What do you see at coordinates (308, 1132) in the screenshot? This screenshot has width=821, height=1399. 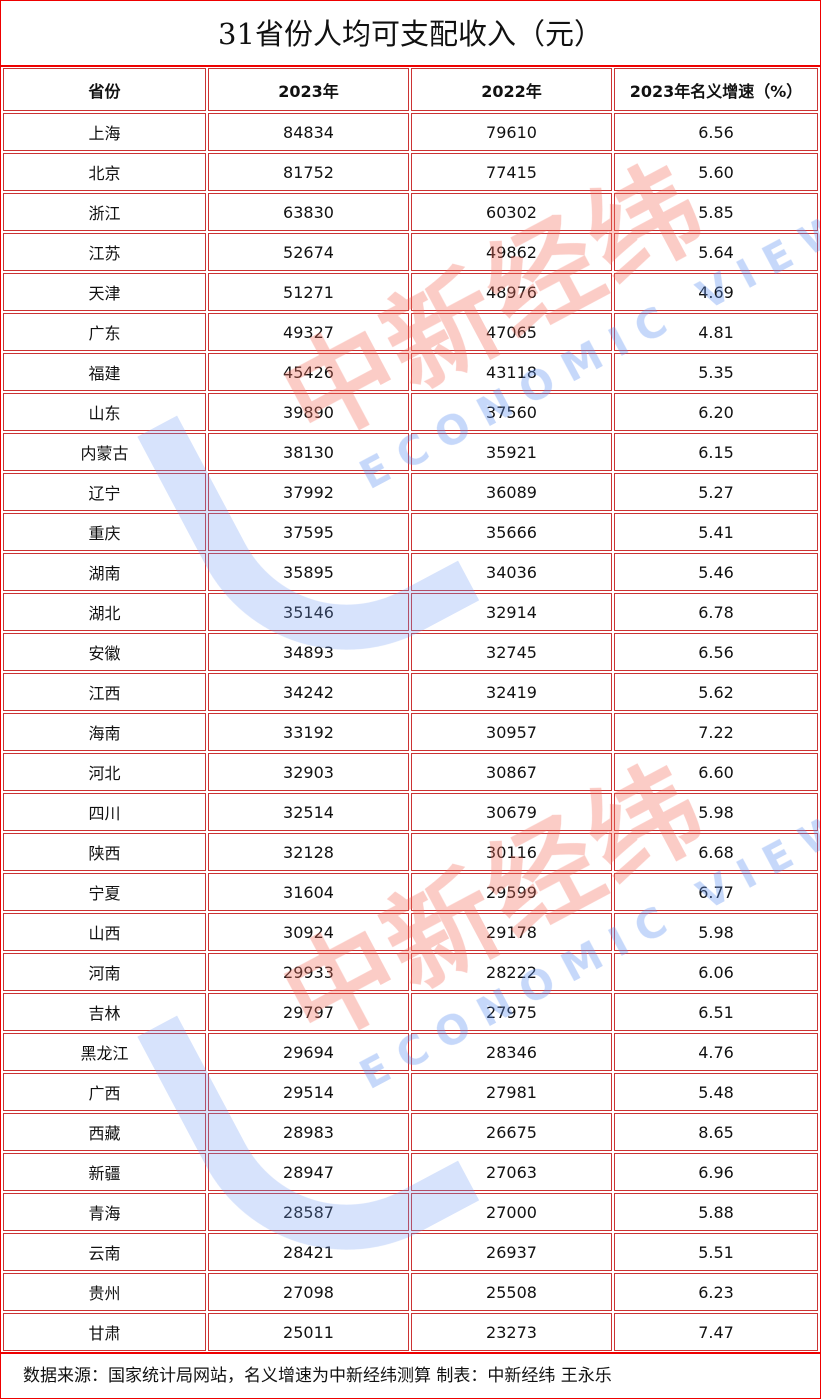 I see `cell-income-2023: 28983` at bounding box center [308, 1132].